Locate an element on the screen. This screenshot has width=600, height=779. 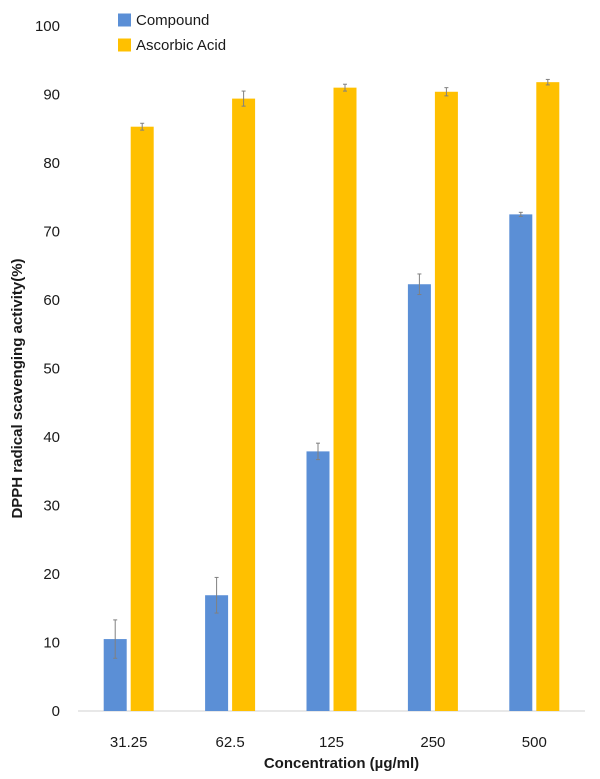
y-tick-label: 20 is located at coordinates (51, 574).